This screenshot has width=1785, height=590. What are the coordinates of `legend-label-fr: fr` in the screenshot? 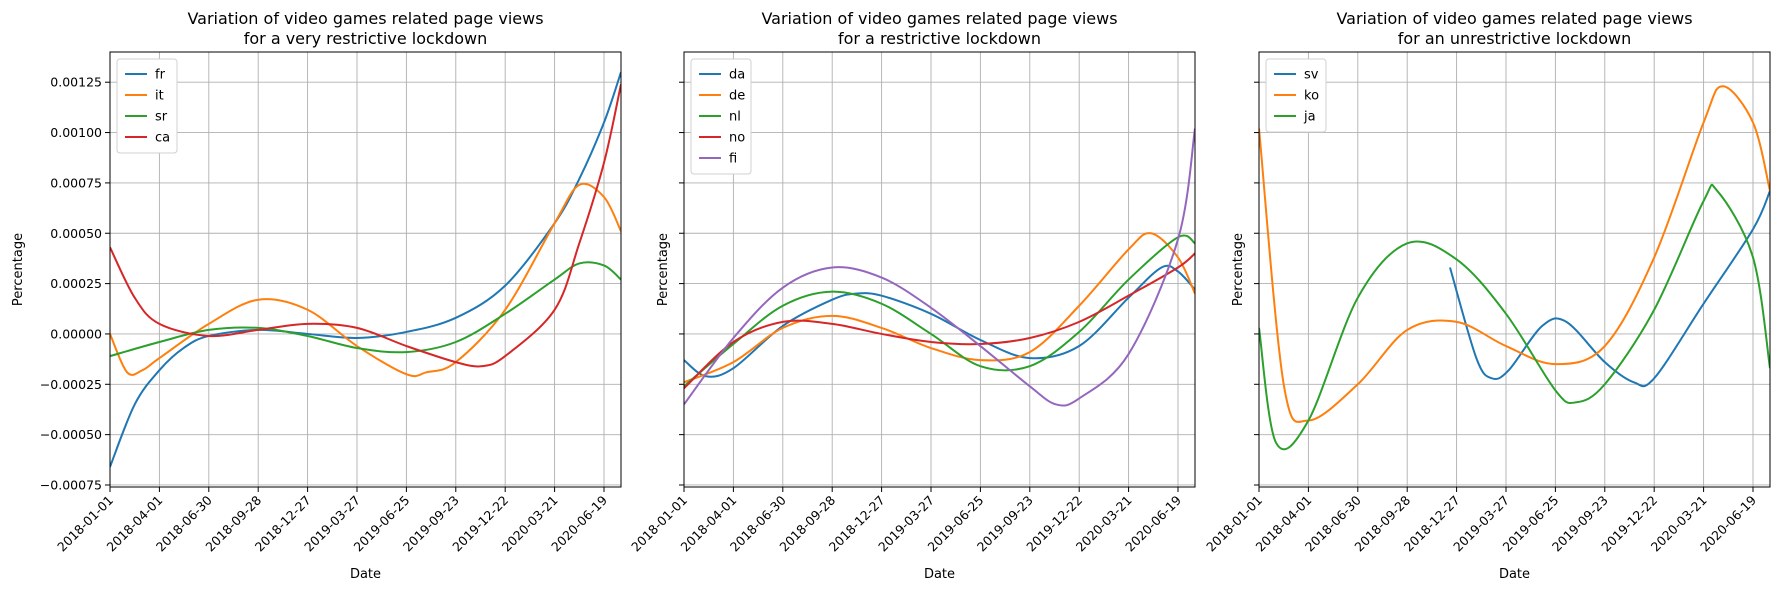 It's located at (160, 75).